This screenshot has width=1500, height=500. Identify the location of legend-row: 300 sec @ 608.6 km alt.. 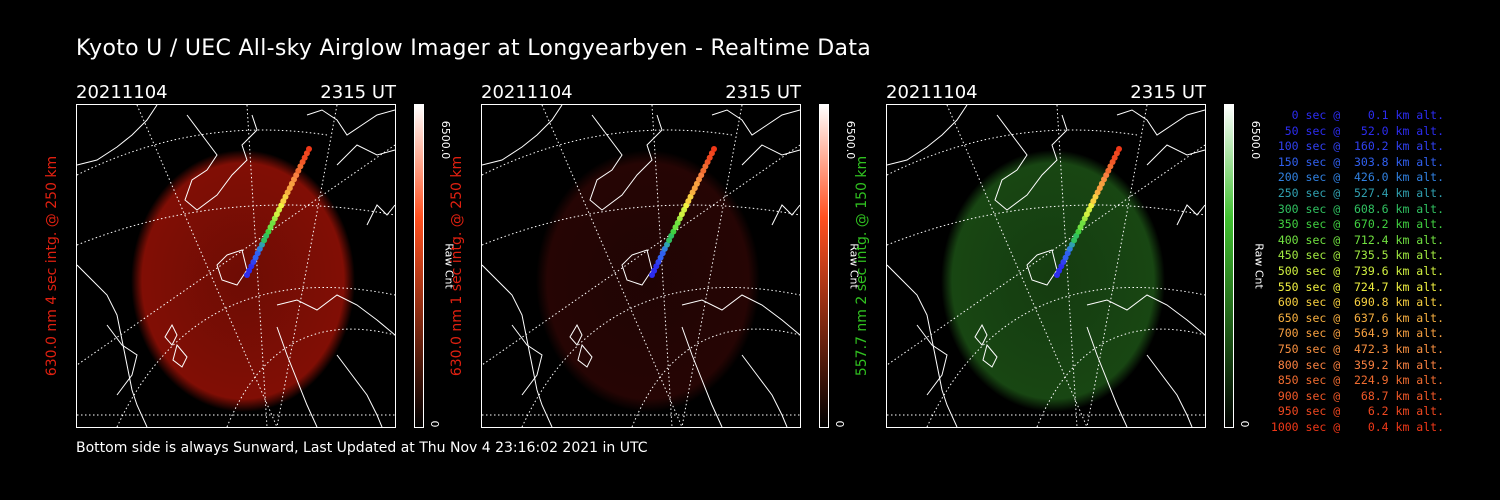
(1357, 208).